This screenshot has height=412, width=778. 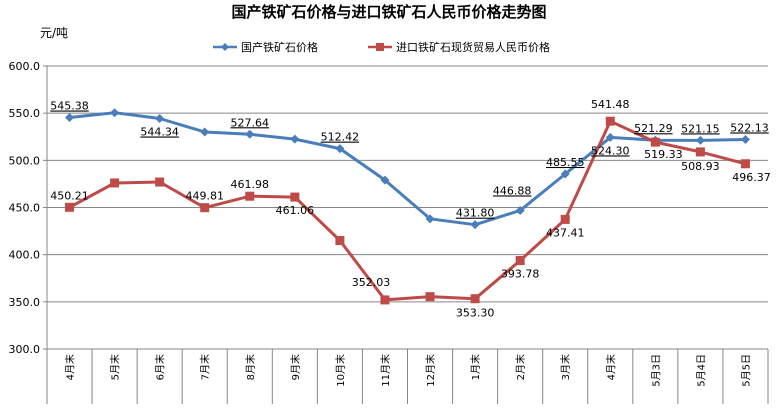 What do you see at coordinates (69, 195) in the screenshot?
I see `data-label-s1-0: 450.21` at bounding box center [69, 195].